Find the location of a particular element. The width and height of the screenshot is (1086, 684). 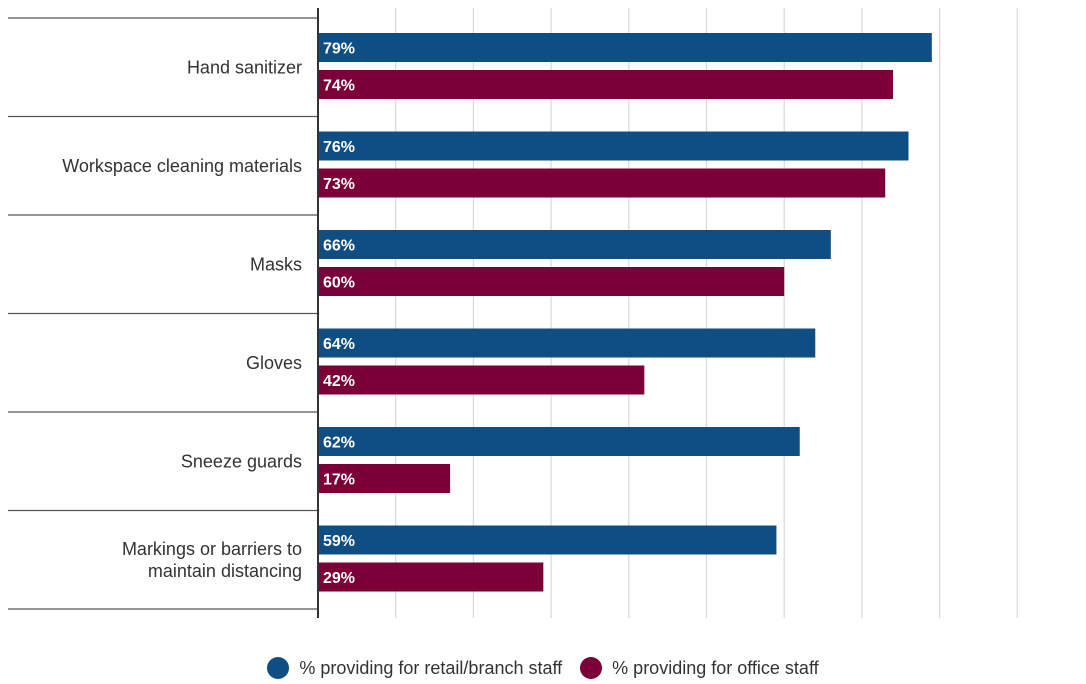

data-label: 64% is located at coordinates (339, 344).